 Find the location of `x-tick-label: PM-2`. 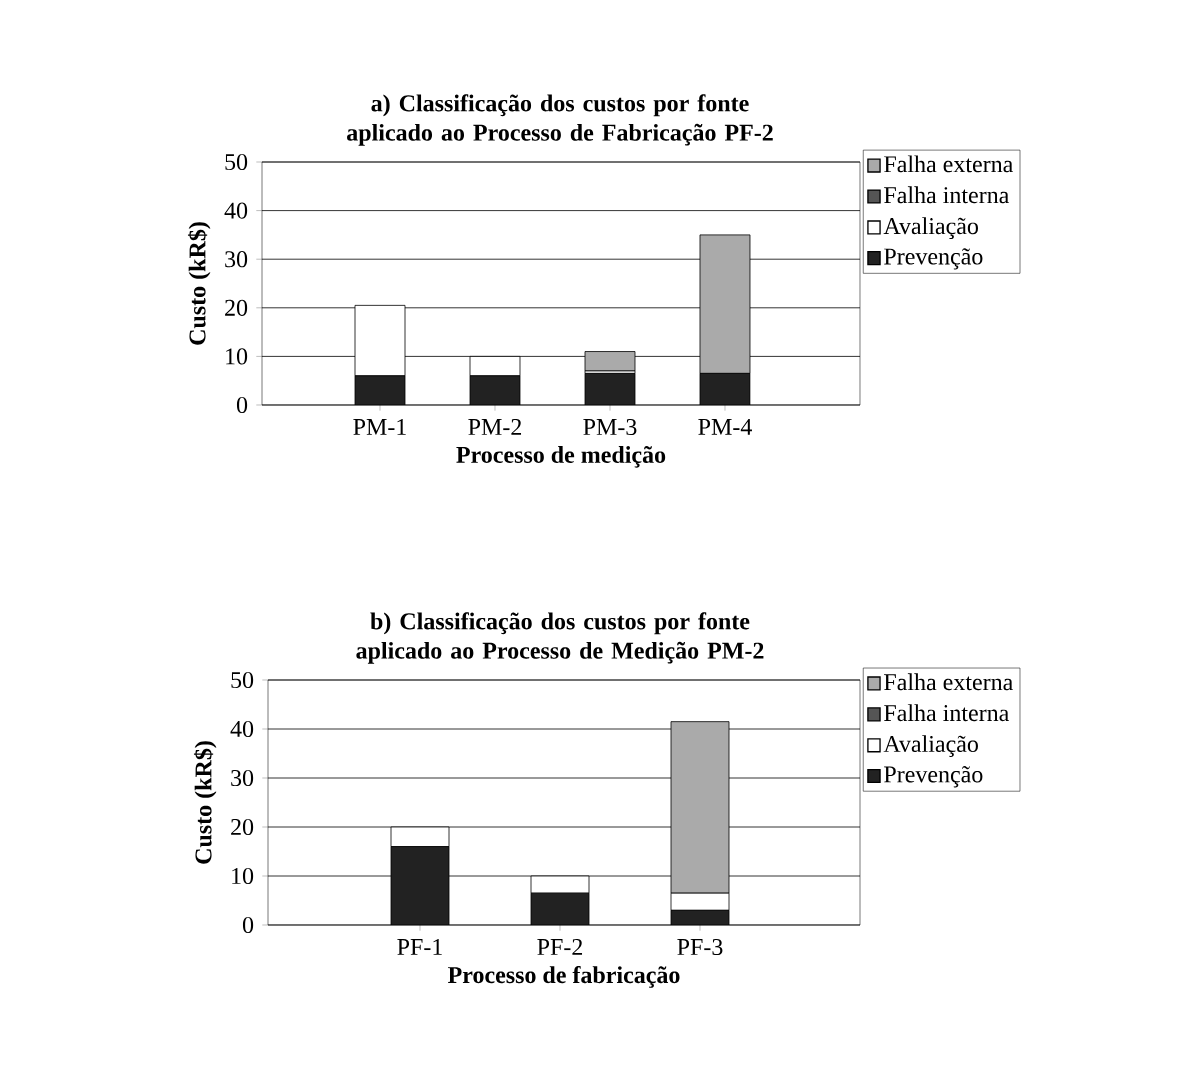

x-tick-label: PM-2 is located at coordinates (495, 426).